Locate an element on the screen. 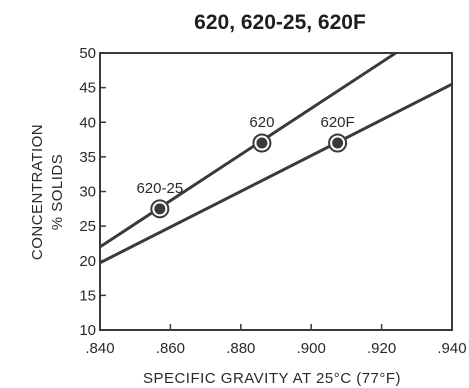 The width and height of the screenshot is (469, 388). point-label-620: 620 is located at coordinates (261, 122).